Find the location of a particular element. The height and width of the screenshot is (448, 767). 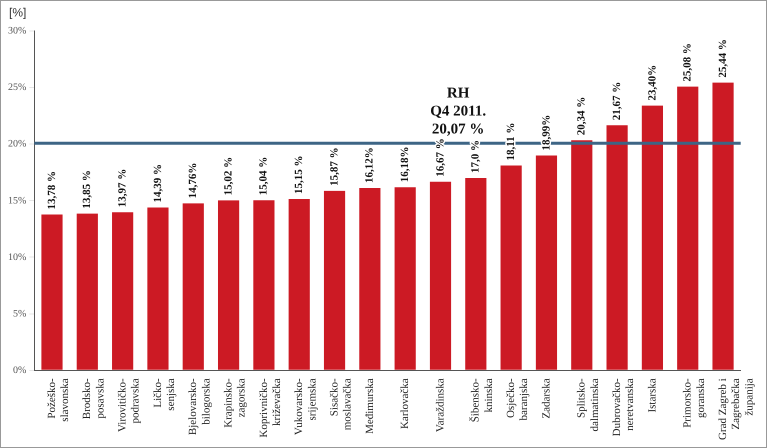

data-label: 14,76% is located at coordinates (193, 180).